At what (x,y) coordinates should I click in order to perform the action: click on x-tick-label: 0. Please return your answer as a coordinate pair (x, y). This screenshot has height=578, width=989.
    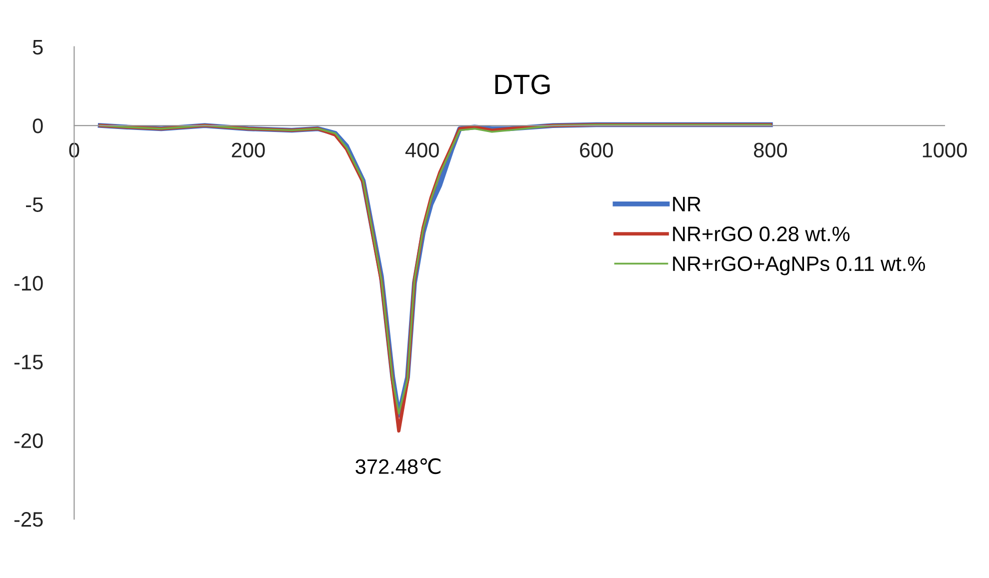
    Looking at the image, I should click on (74, 150).